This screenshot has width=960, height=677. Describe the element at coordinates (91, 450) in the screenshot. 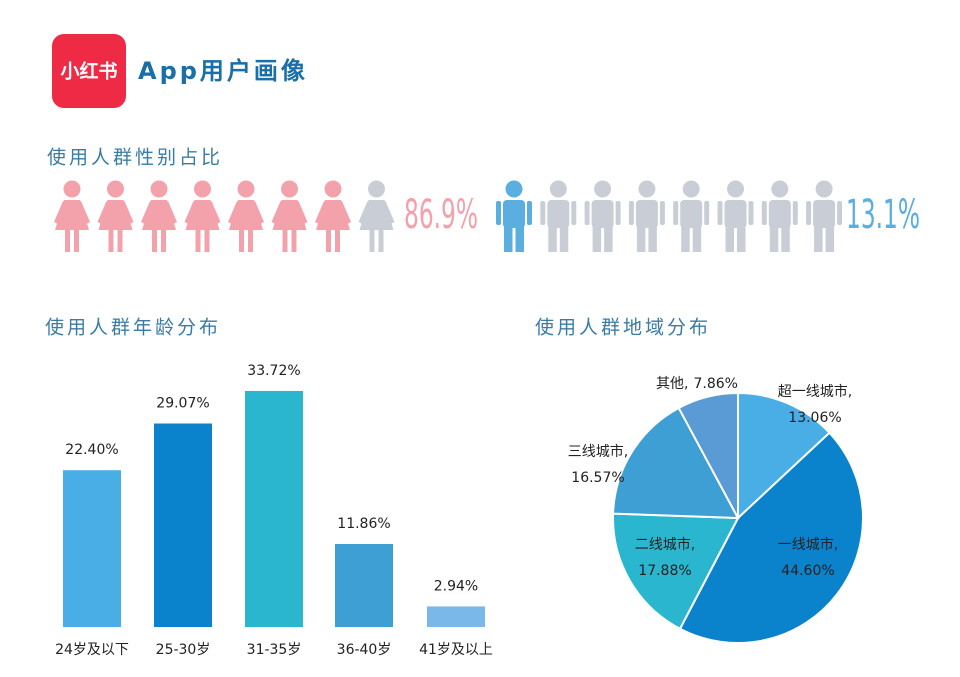

I see `bar-value-label: 22.40%` at that location.